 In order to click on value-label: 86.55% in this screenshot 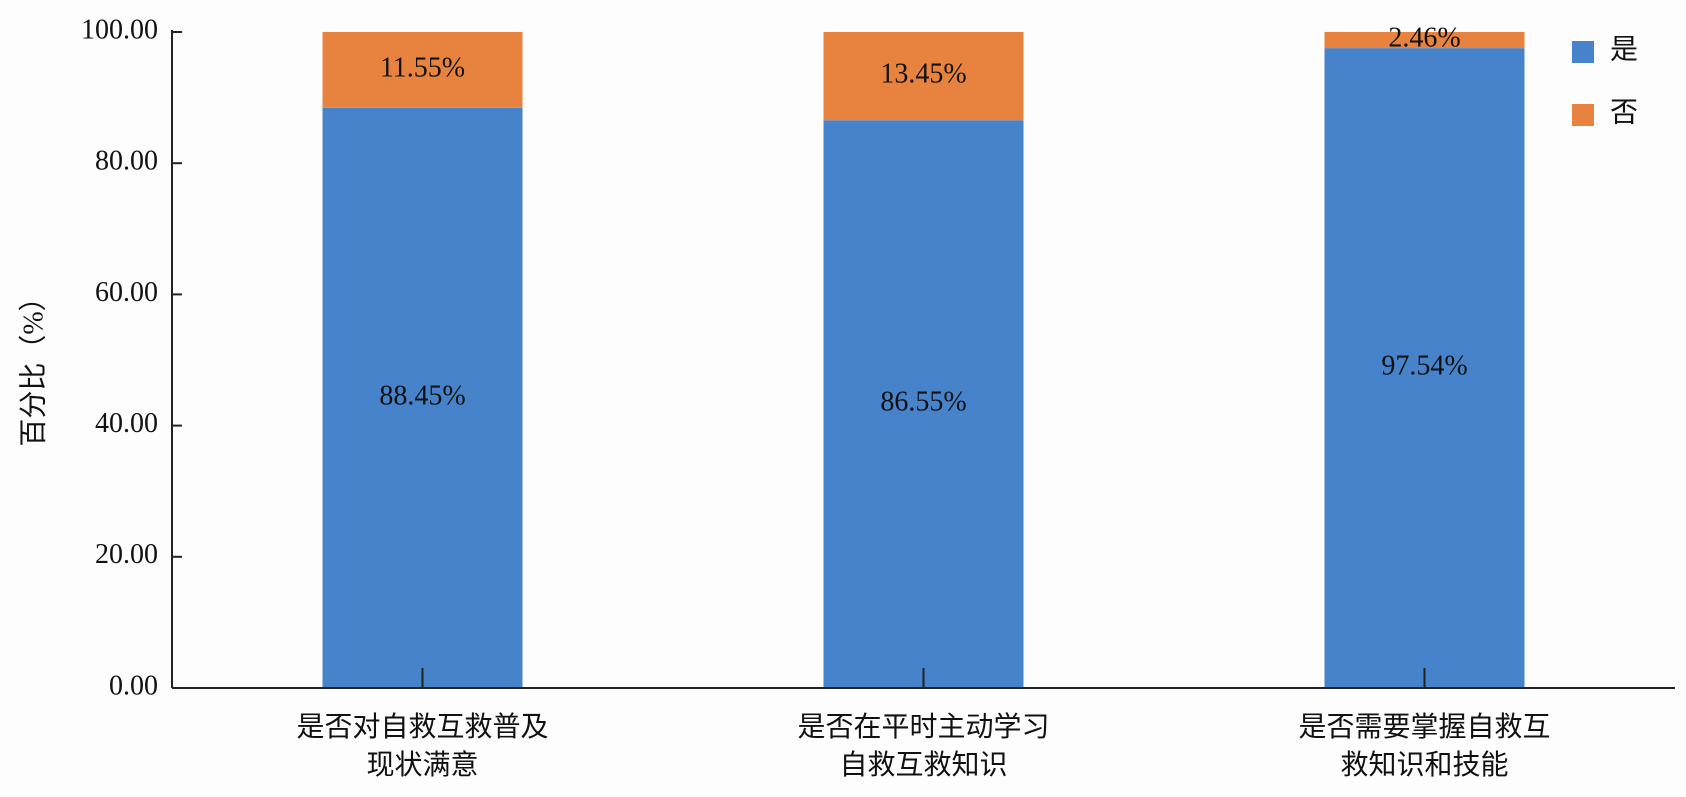, I will do `click(923, 402)`.